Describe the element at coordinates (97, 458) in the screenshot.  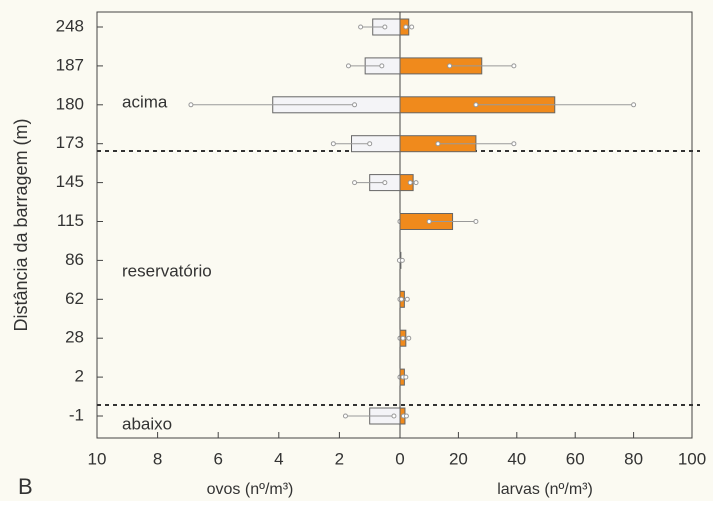
I see `x-tick-label: 10` at that location.